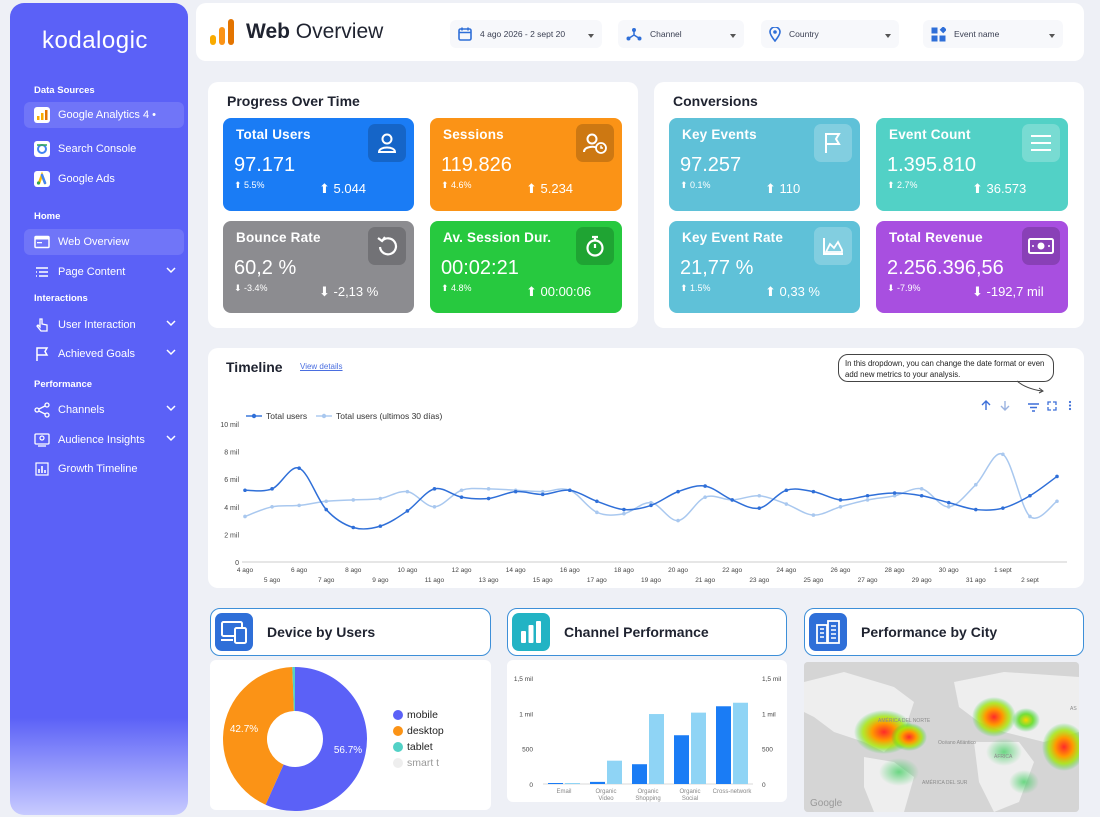 This screenshot has width=1100, height=817. What do you see at coordinates (764, 164) in the screenshot?
I see `card-key-events: Key Events 97.257 ⬆ 0.1% ⬆ 110` at bounding box center [764, 164].